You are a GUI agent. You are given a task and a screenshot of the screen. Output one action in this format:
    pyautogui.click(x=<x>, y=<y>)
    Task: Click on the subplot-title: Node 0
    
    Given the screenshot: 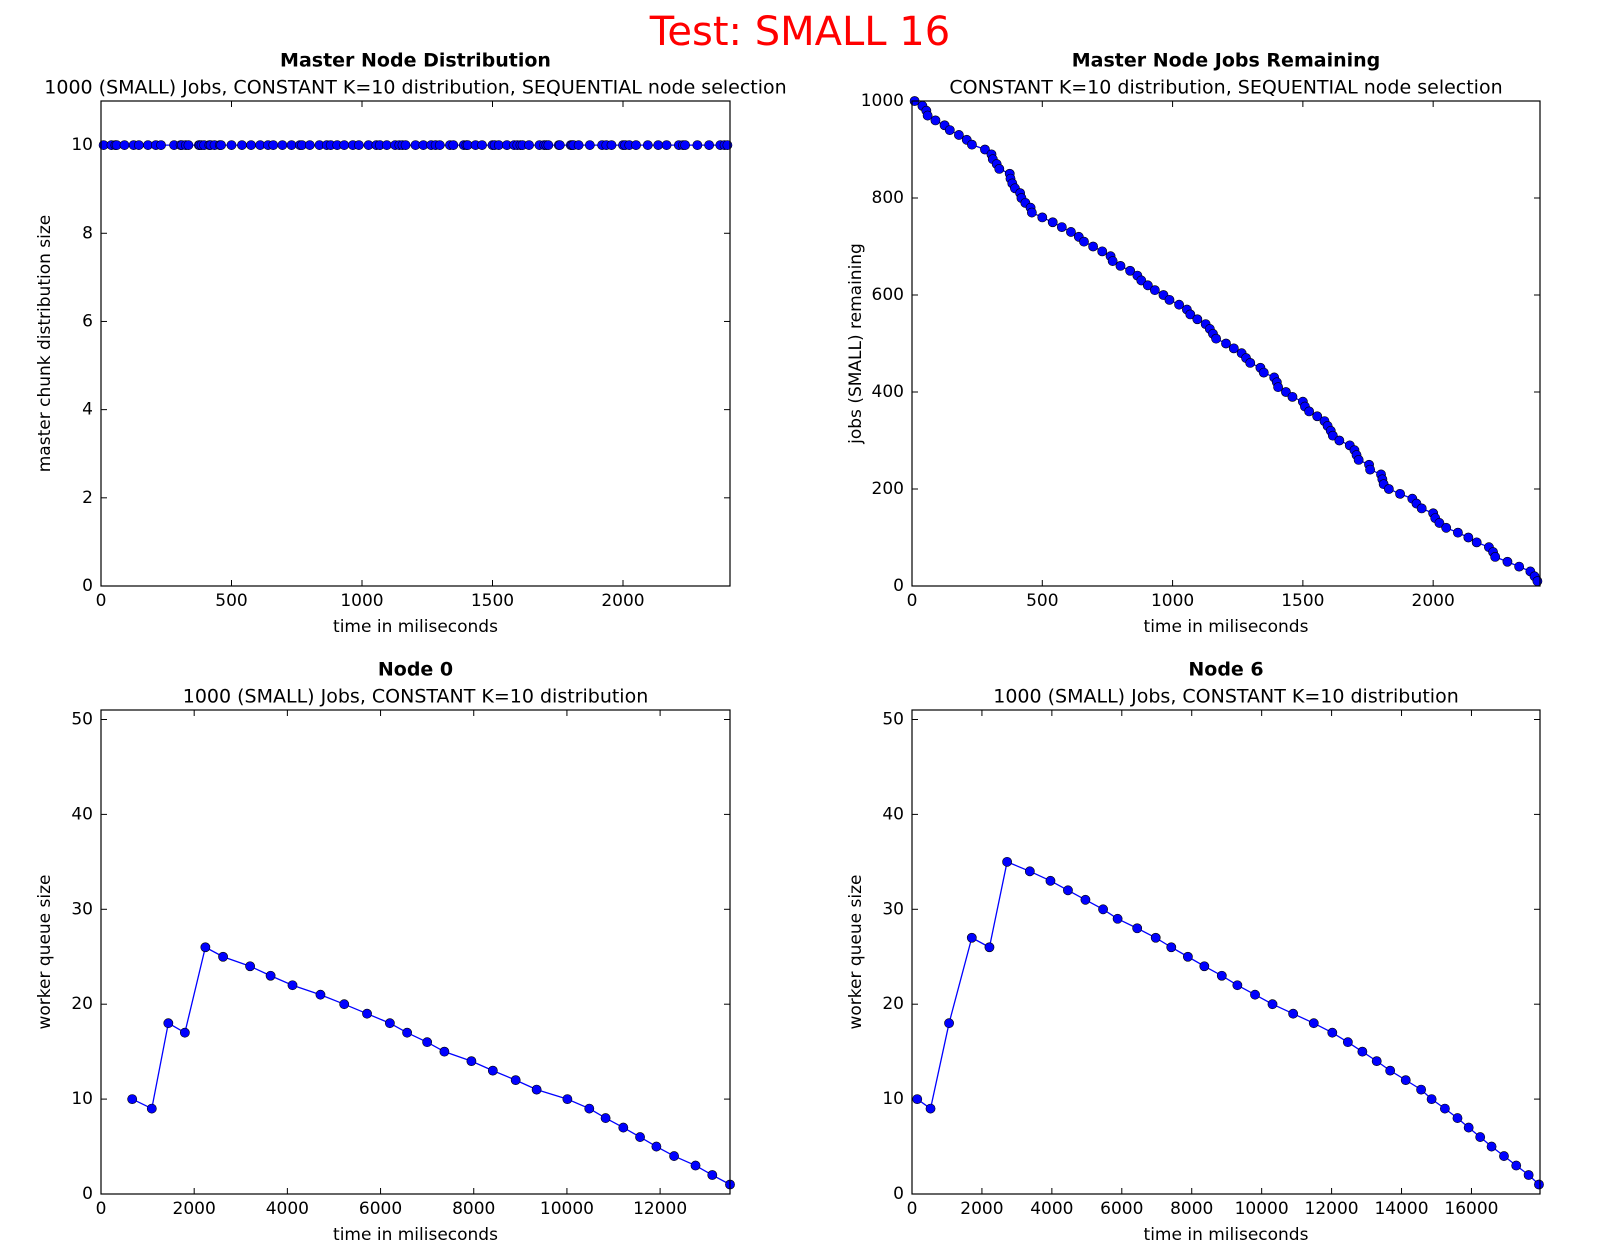 What is the action you would take?
    pyautogui.click(x=415, y=670)
    